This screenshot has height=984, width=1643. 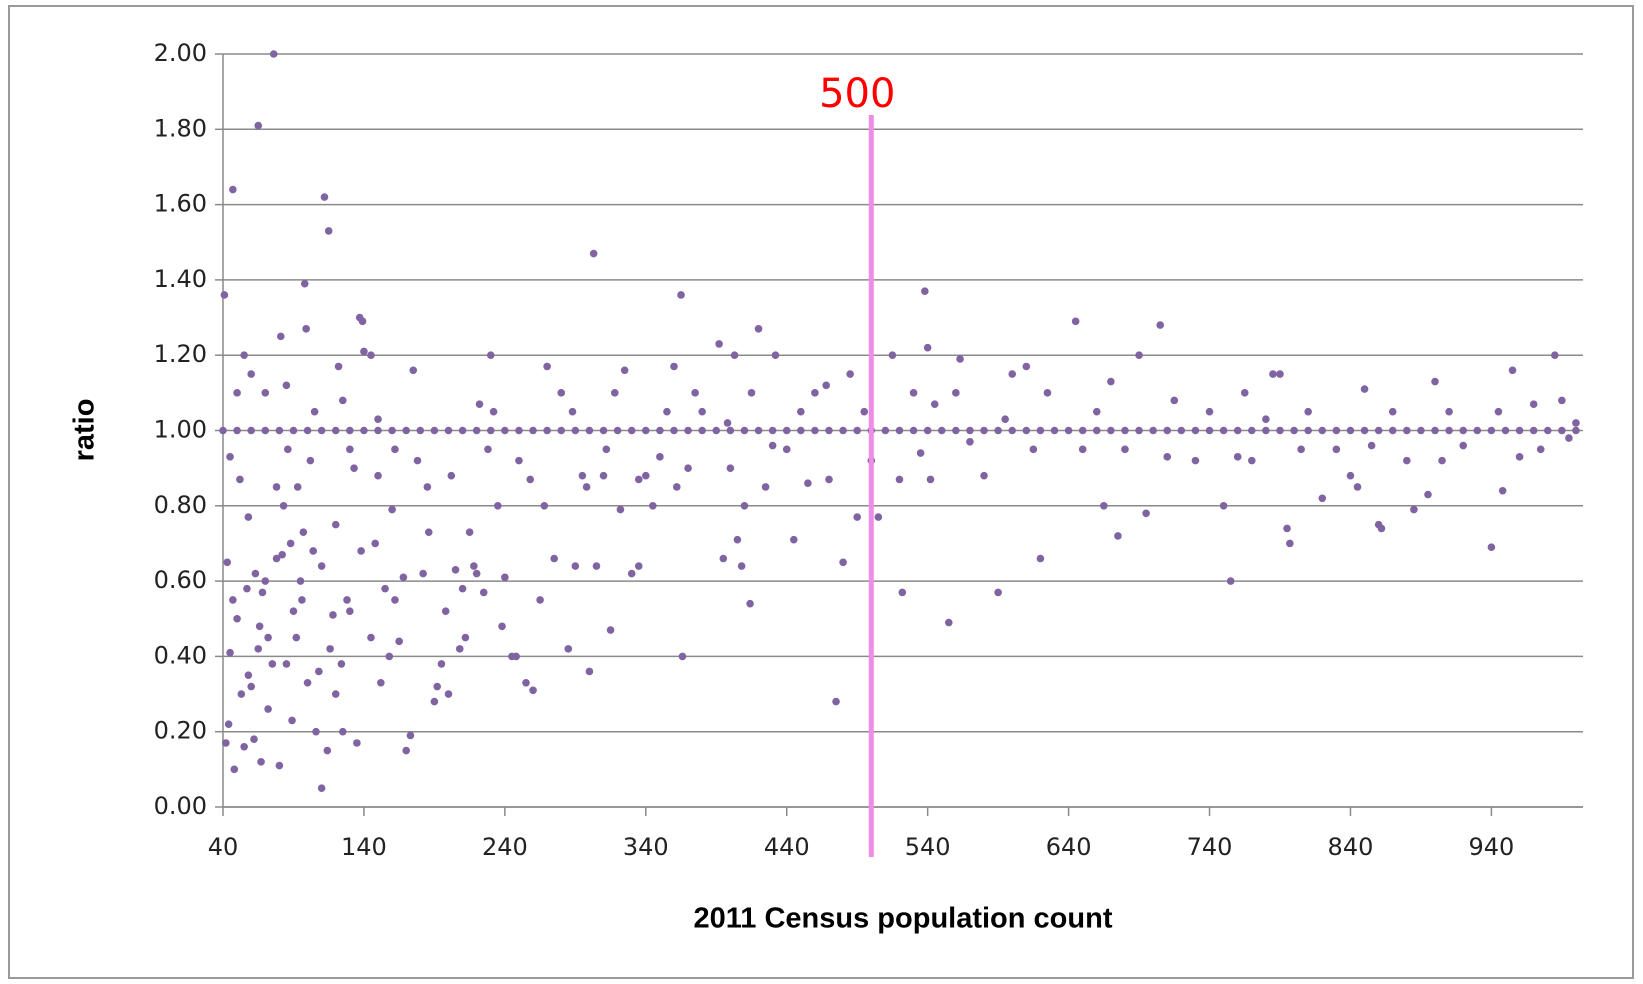 What do you see at coordinates (364, 847) in the screenshot?
I see `x-tick-label: 140` at bounding box center [364, 847].